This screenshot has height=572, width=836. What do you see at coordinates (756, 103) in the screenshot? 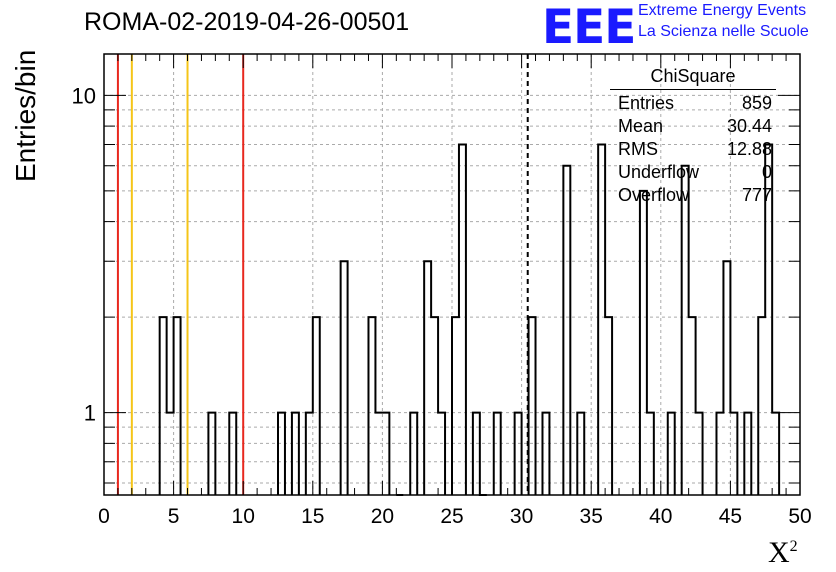
I see `stats-value: 859` at bounding box center [756, 103].